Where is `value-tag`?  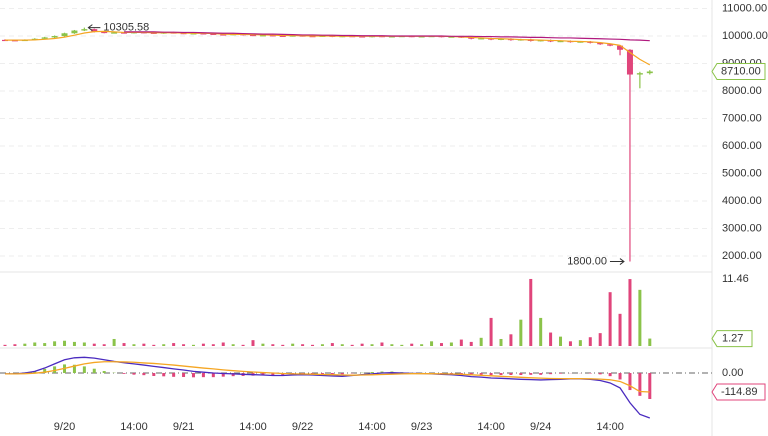 value-tag is located at coordinates (732, 339).